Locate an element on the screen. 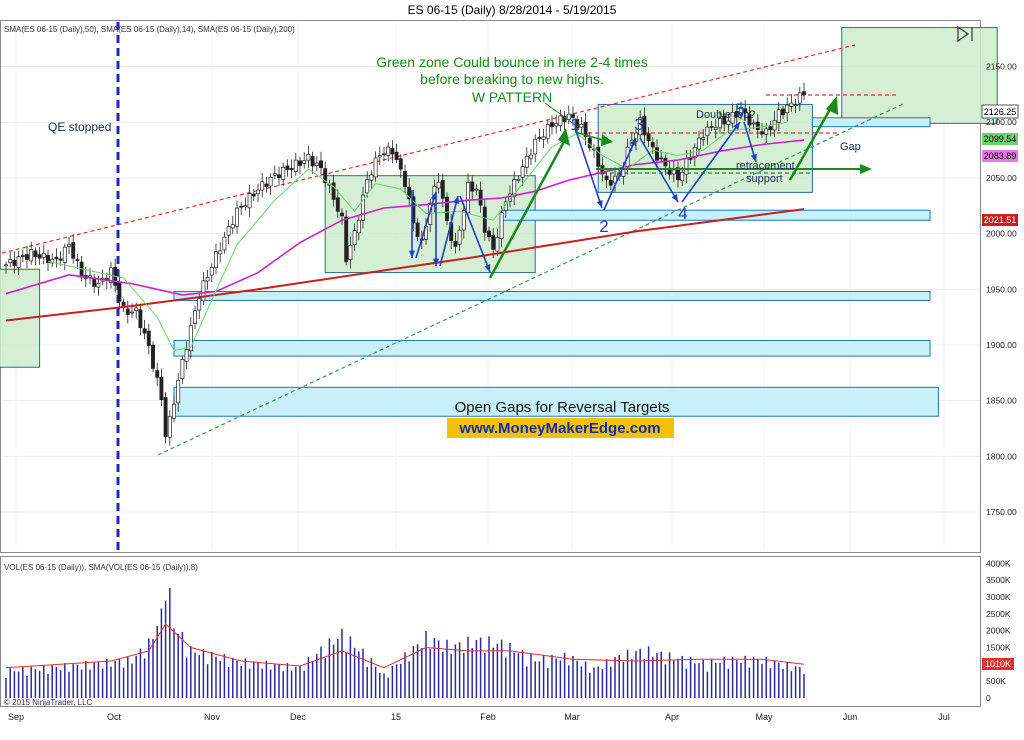 This screenshot has width=1024, height=740. arrow-head-breakout is located at coordinates (832, 105).